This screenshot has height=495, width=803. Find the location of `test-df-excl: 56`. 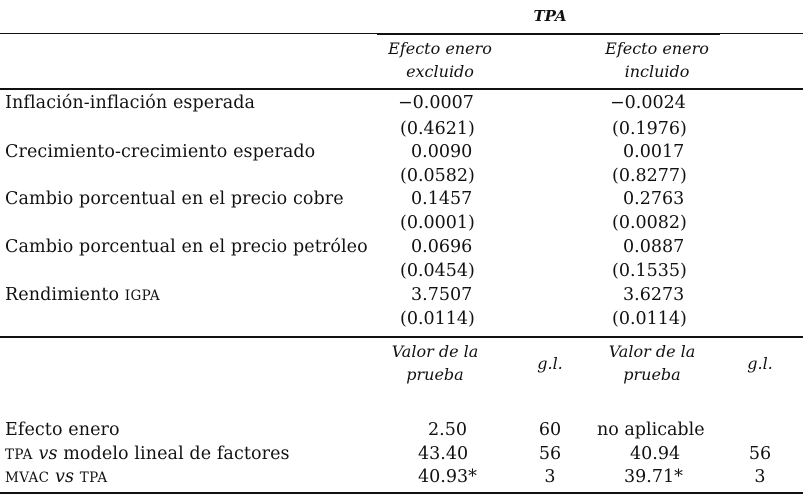

test-df-excl: 56 is located at coordinates (550, 454).